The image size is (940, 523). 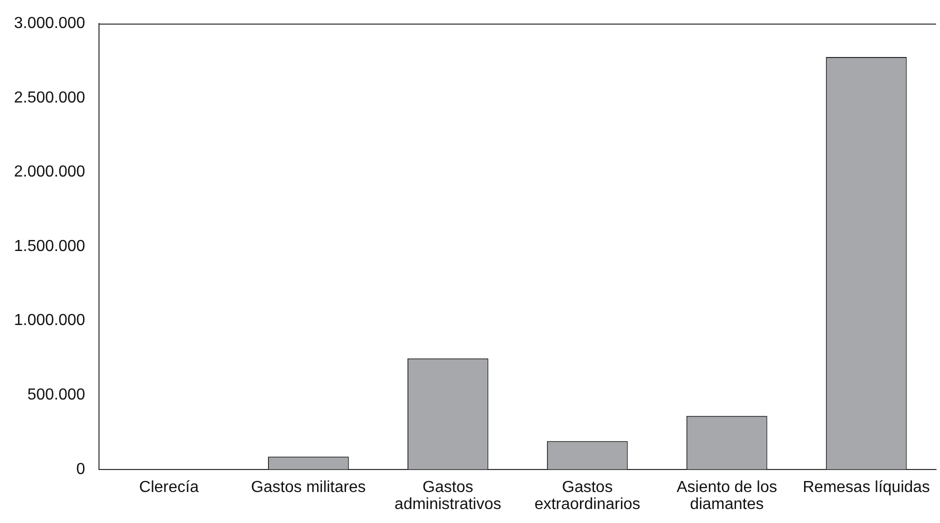 What do you see at coordinates (308, 487) in the screenshot?
I see `x-tick-label: Gastos militares` at bounding box center [308, 487].